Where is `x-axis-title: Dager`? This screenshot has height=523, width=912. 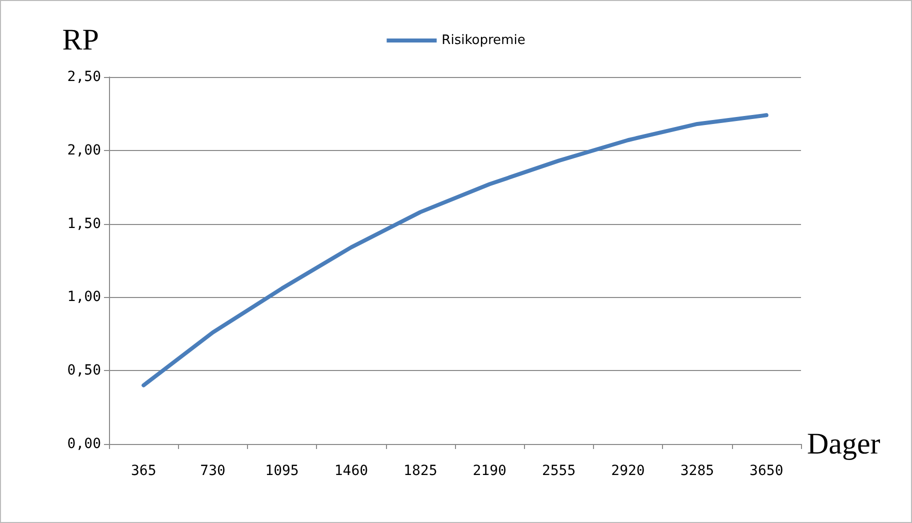
x-axis-title: Dager is located at coordinates (843, 444).